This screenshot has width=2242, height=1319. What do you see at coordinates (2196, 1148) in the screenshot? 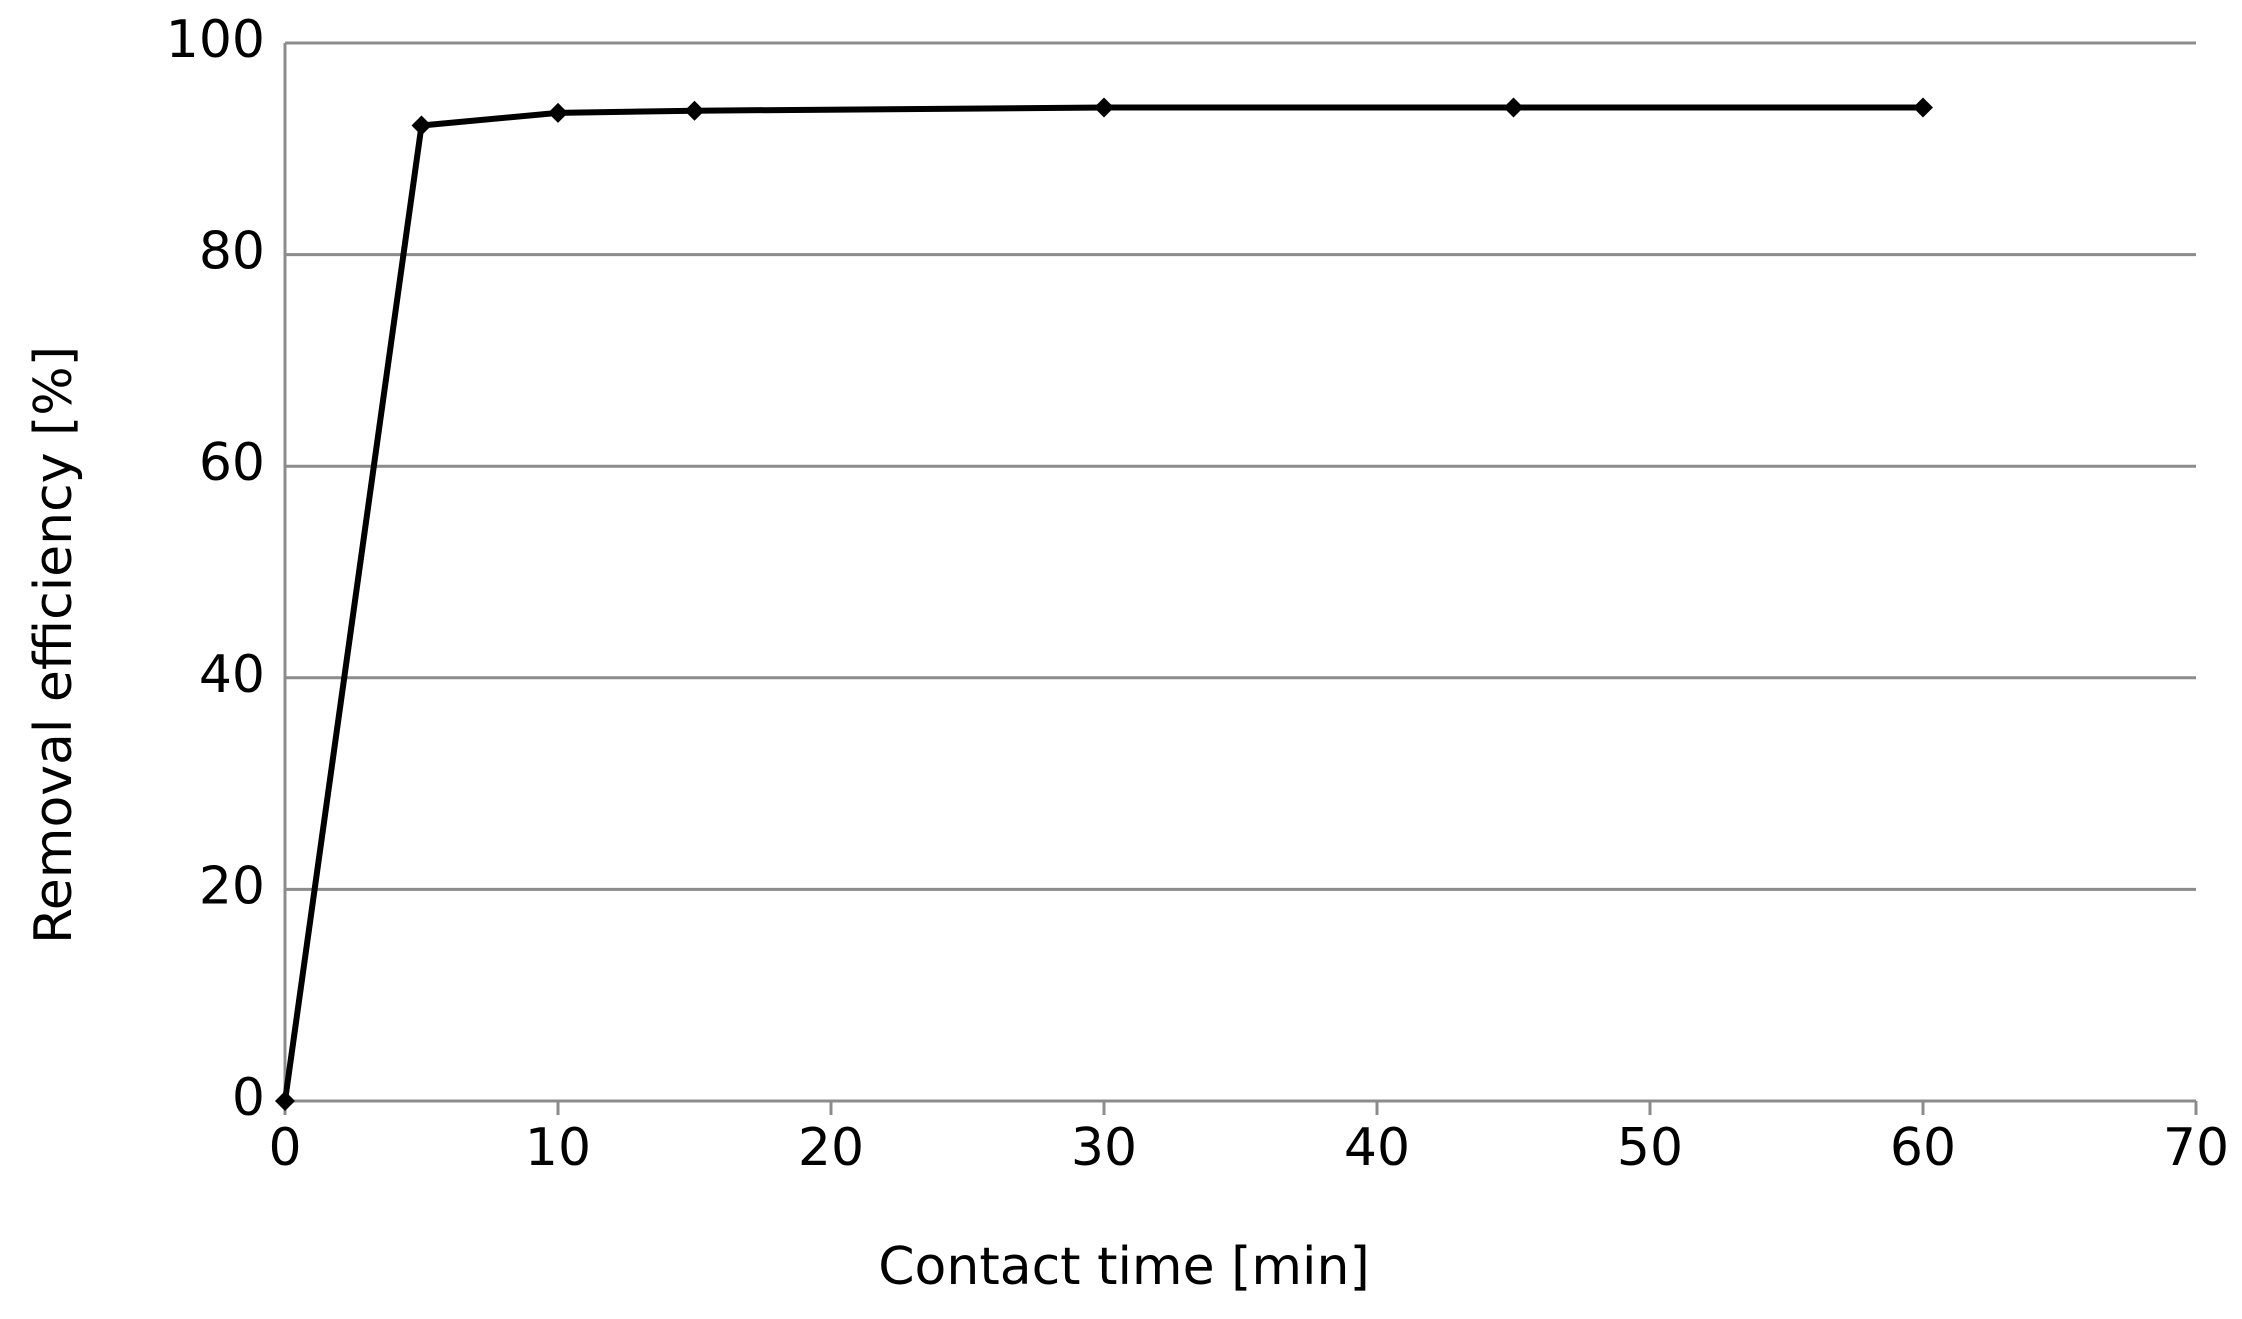
I see `x-tick-label: 70` at bounding box center [2196, 1148].